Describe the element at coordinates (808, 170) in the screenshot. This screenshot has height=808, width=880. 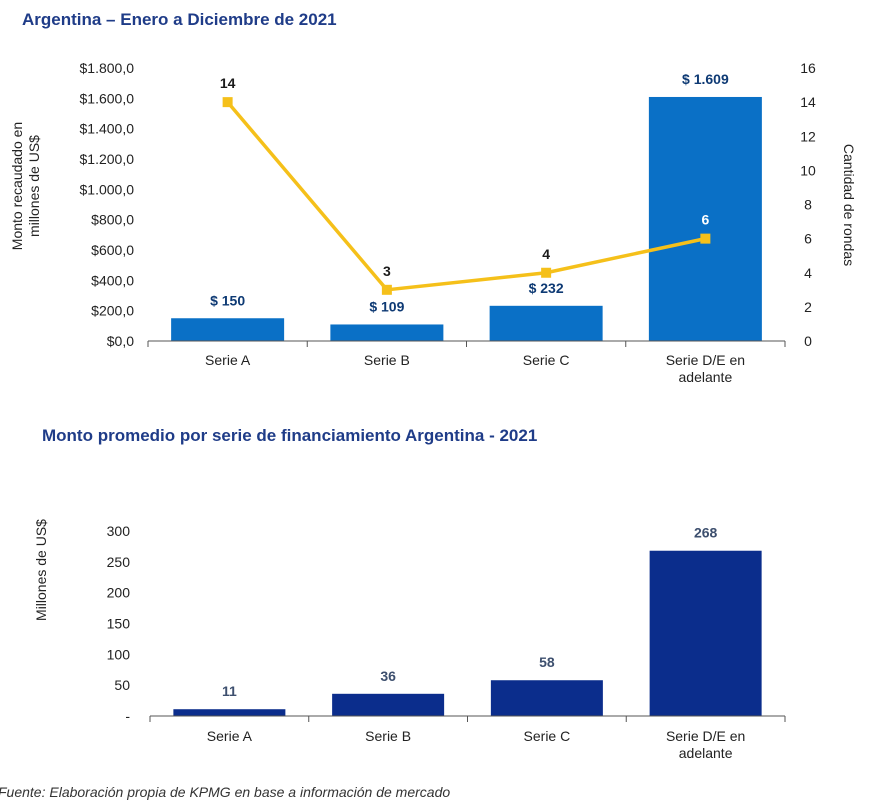
I see `right-tick-label: 10` at that location.